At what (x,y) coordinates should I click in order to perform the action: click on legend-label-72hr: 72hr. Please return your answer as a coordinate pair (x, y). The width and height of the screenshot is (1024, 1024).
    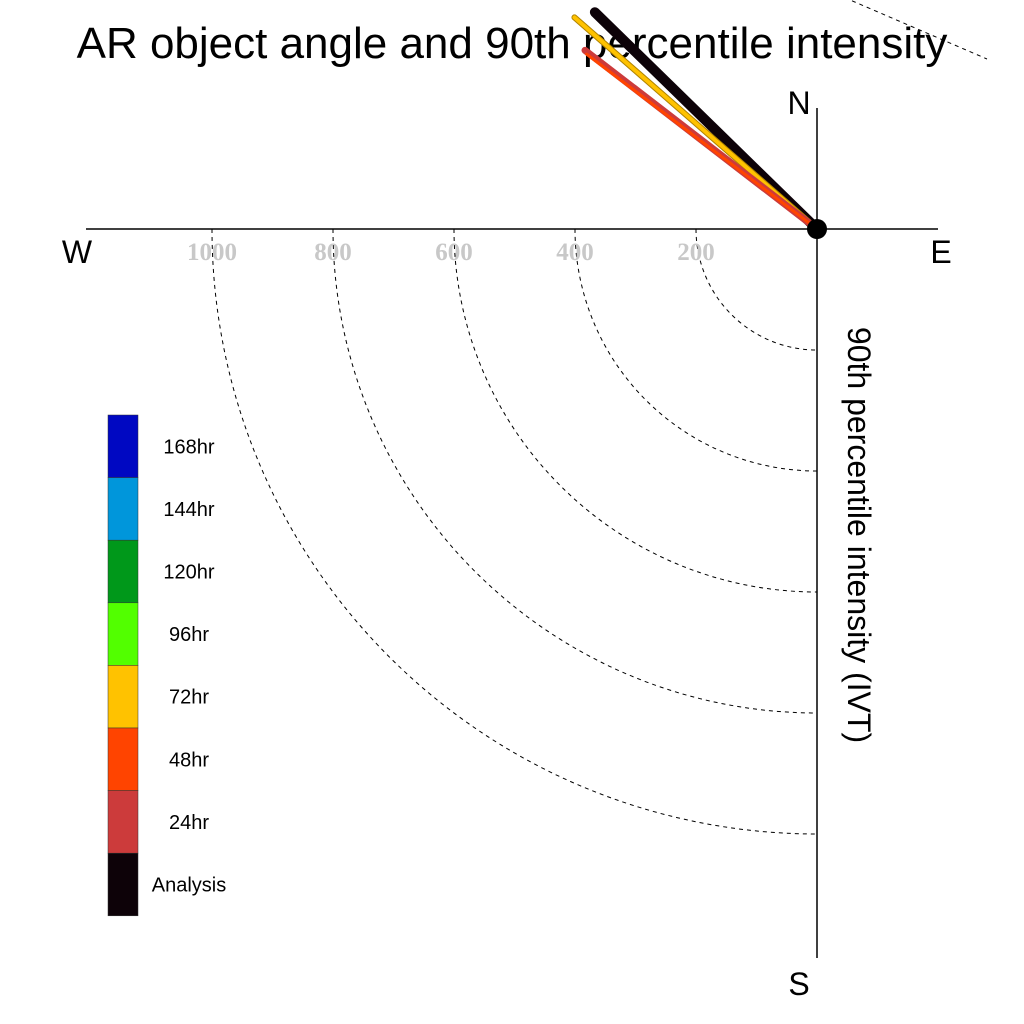
    Looking at the image, I should click on (189, 698).